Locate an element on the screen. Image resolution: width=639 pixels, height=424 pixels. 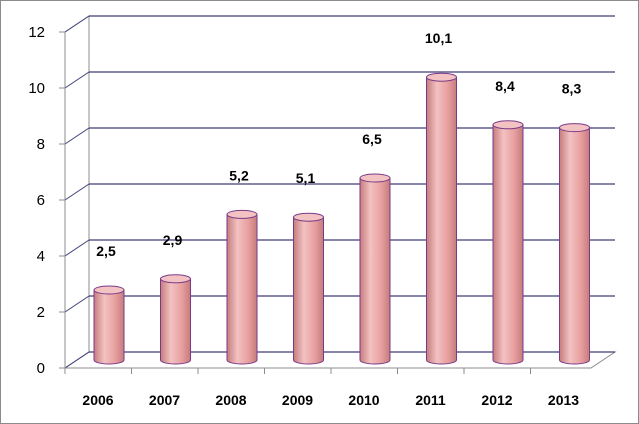
data-label: 5,1 is located at coordinates (306, 178).